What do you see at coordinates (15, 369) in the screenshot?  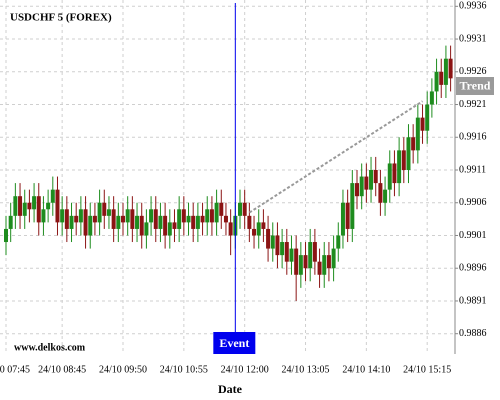 I see `x-tick-label: 24/10 07:45` at bounding box center [15, 369].